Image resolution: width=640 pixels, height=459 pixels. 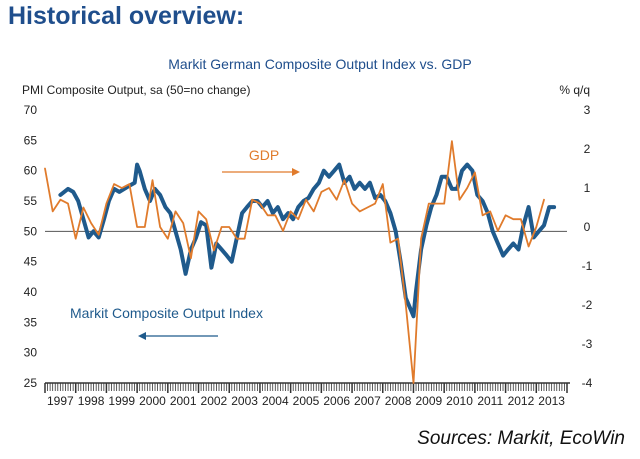 I want to click on x-tick-label: 2002, so click(x=214, y=401).